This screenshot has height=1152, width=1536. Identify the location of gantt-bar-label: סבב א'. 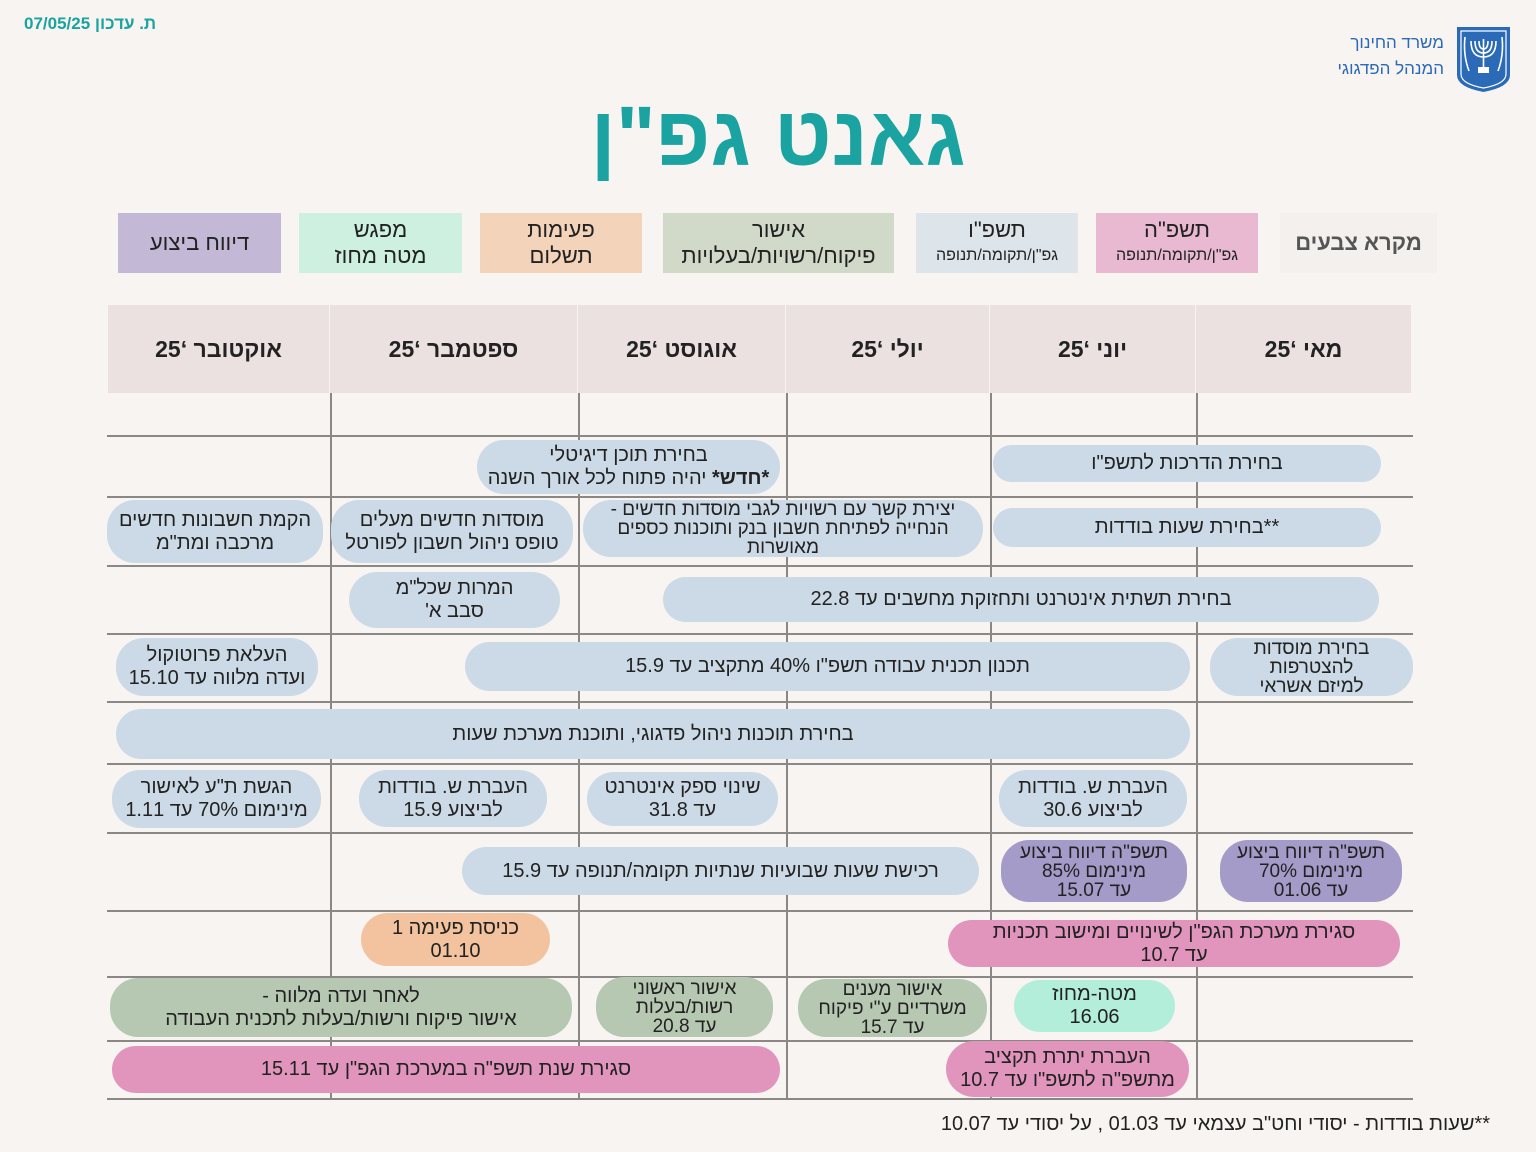
(454, 611).